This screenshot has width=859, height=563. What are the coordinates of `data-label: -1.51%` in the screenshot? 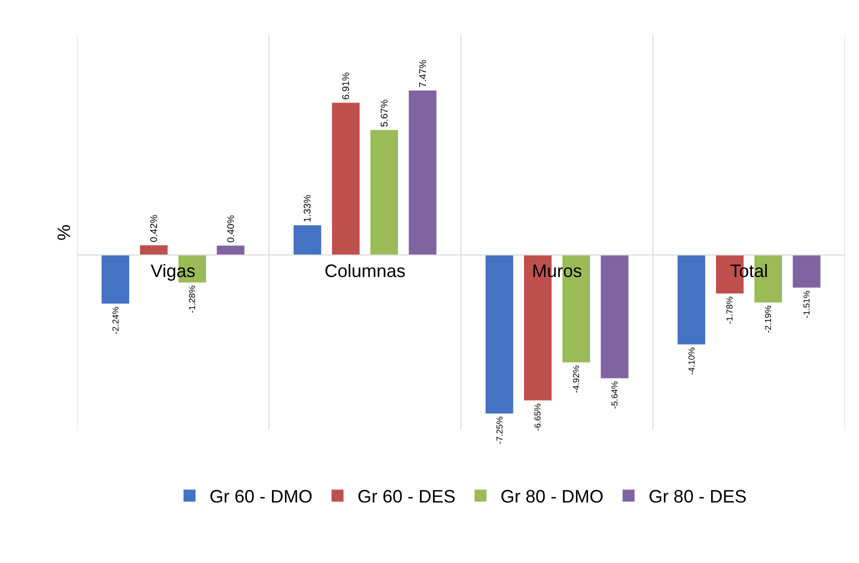 It's located at (807, 304).